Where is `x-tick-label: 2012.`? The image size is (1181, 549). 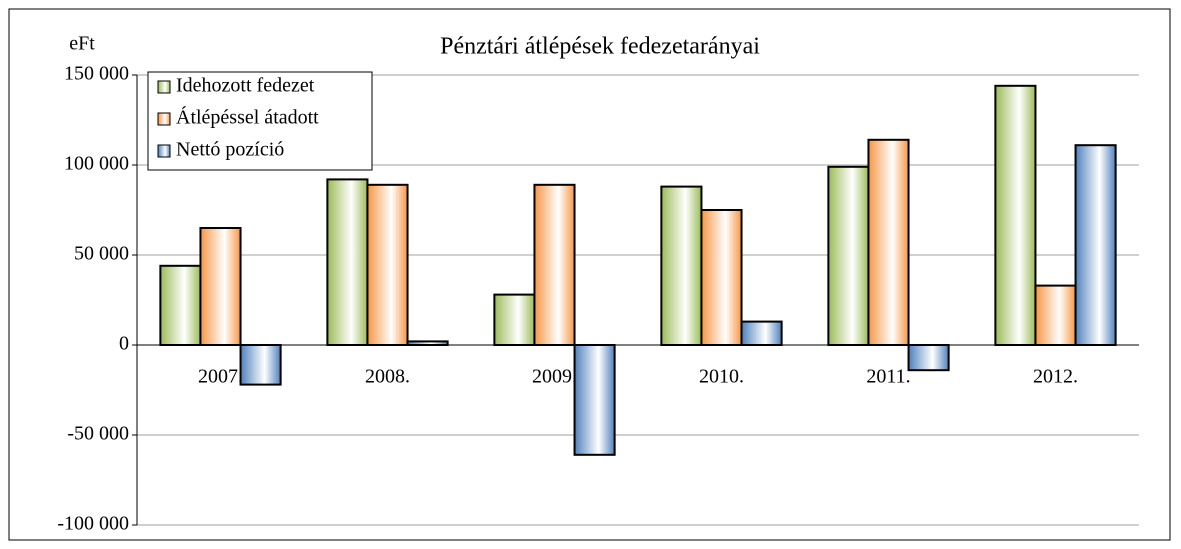
x-tick-label: 2012. is located at coordinates (1055, 377).